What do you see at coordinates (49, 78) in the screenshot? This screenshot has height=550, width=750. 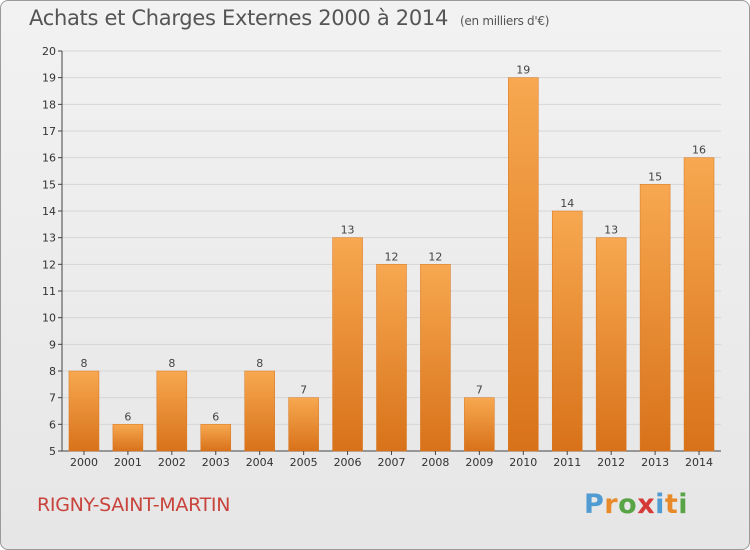 I see `y-tick-label: 19` at bounding box center [49, 78].